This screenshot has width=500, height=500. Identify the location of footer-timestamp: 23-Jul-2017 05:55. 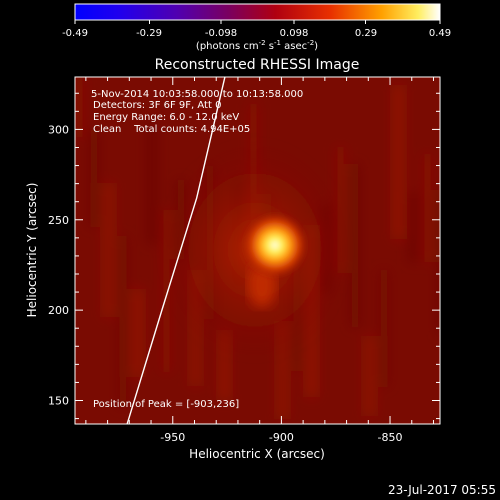
(442, 490).